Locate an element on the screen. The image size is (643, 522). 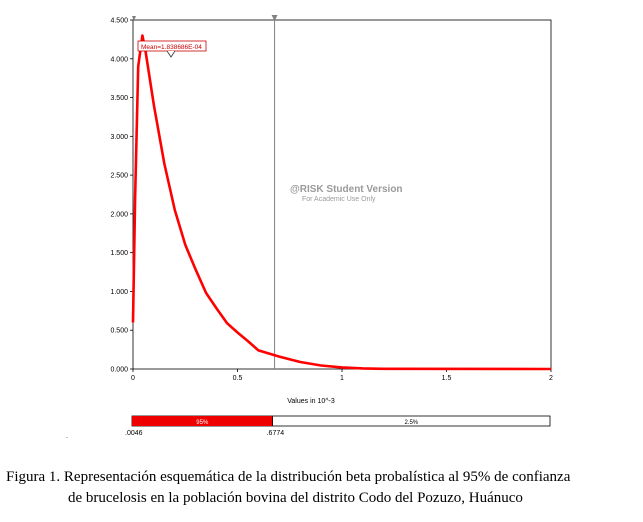
y-tick-label: 2.000 is located at coordinates (119, 214).